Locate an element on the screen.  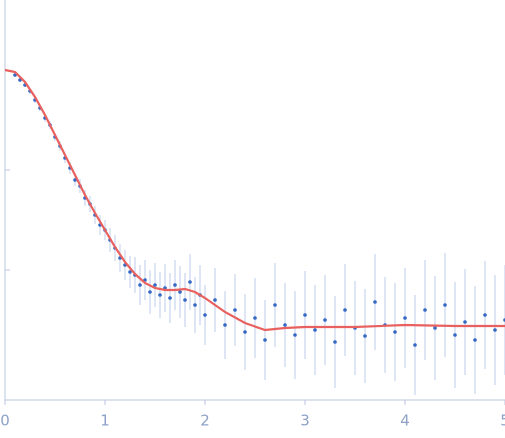
x-tick-label: 2 is located at coordinates (205, 421).